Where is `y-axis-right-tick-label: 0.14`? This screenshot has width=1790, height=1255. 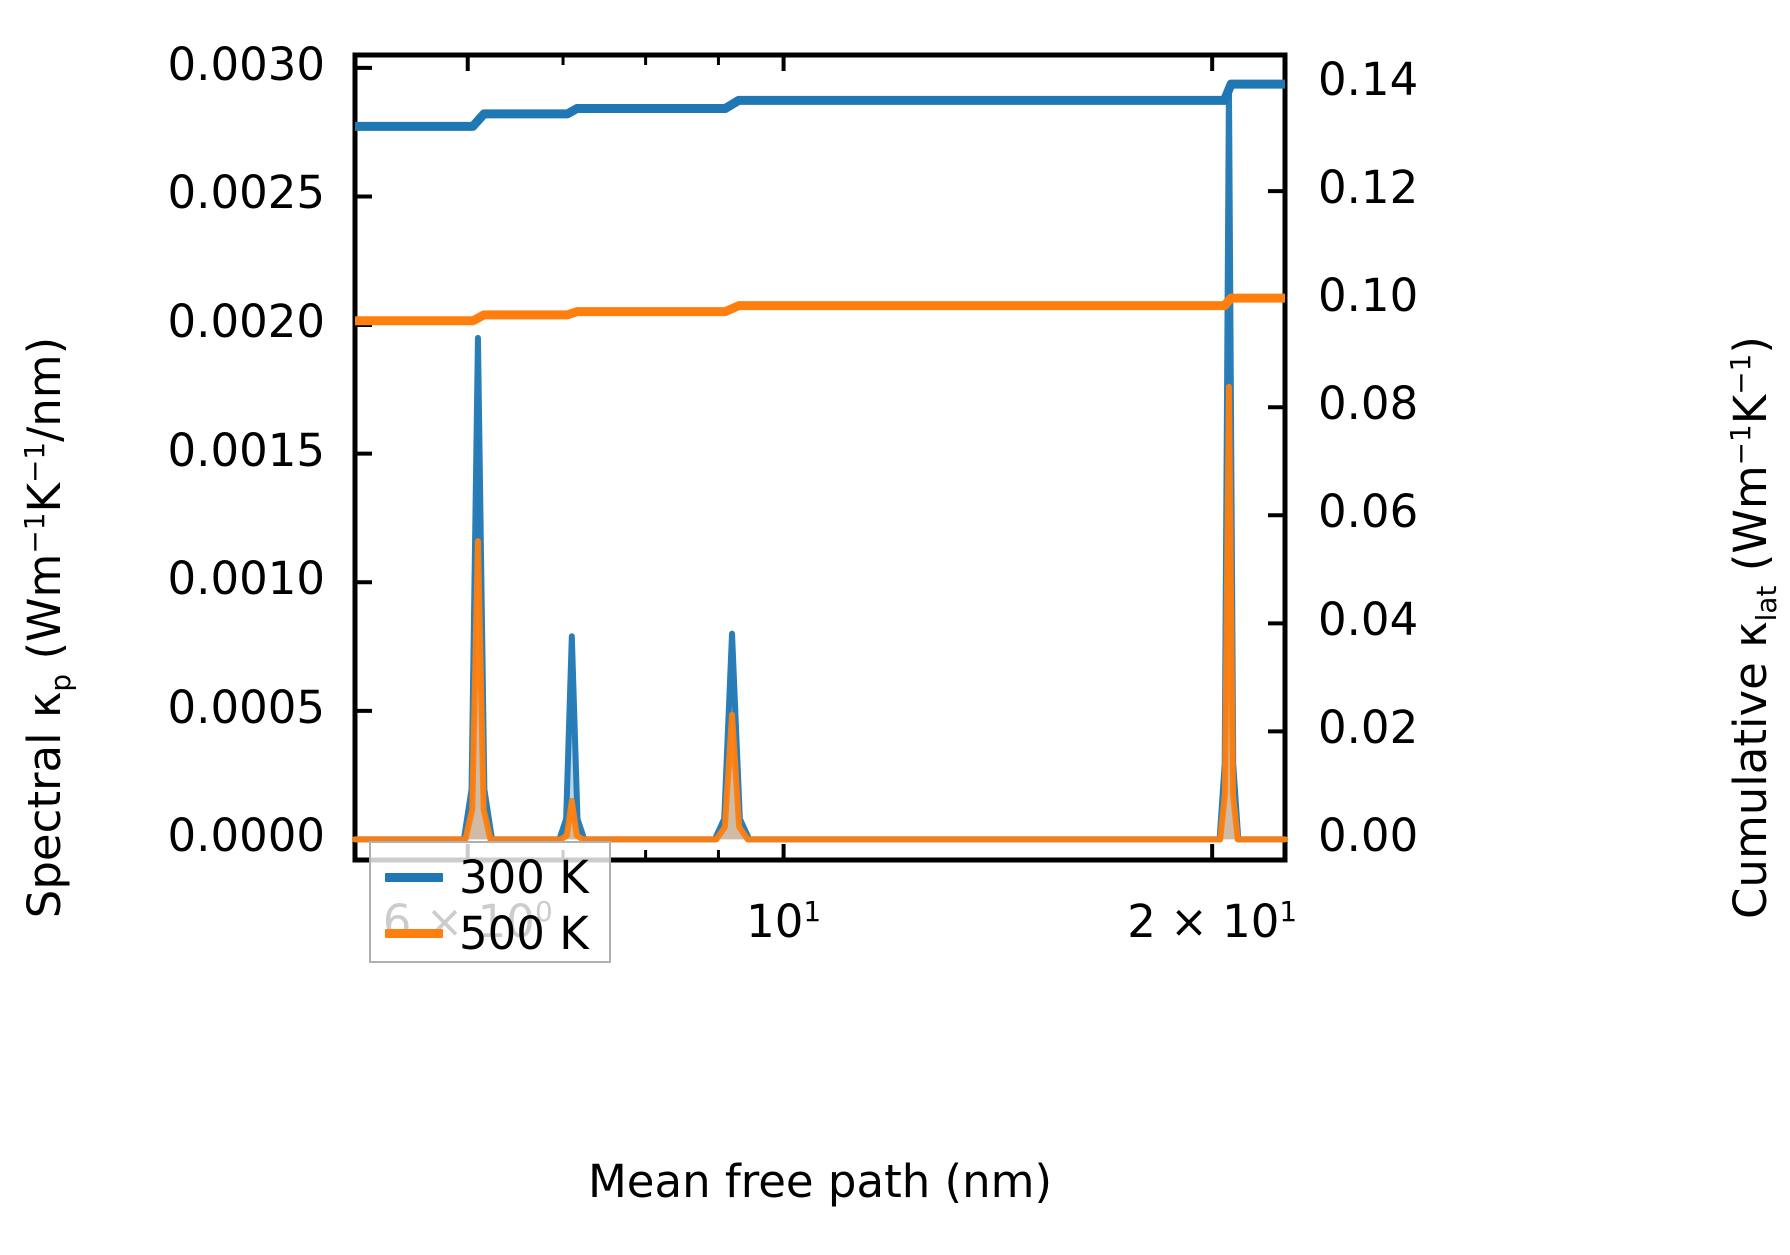 y-axis-right-tick-label: 0.14 is located at coordinates (1368, 80).